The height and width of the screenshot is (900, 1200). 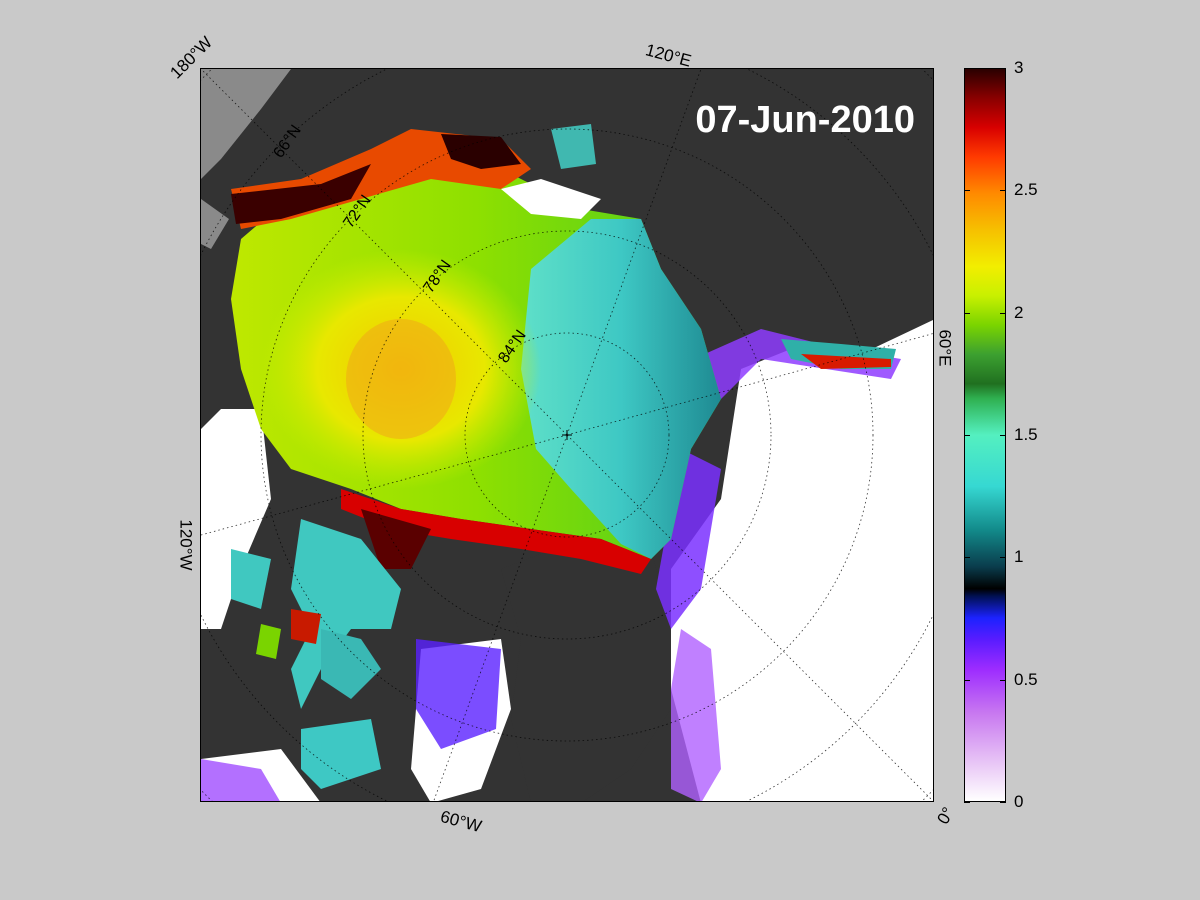 I want to click on colorbar-tick-label: 1.5, so click(x=1026, y=434).